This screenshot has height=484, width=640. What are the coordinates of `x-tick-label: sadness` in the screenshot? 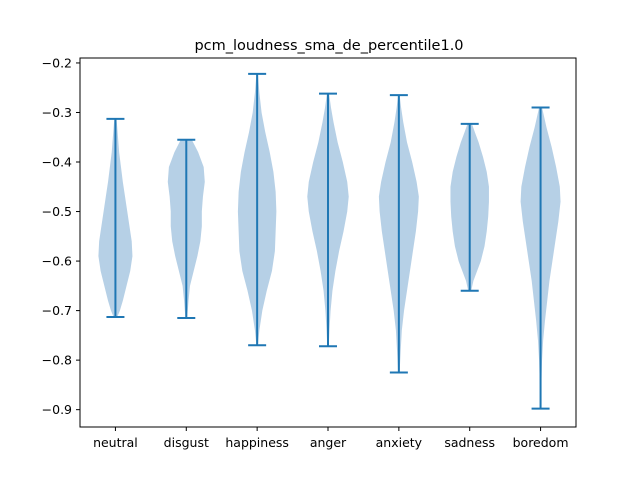 It's located at (469, 442).